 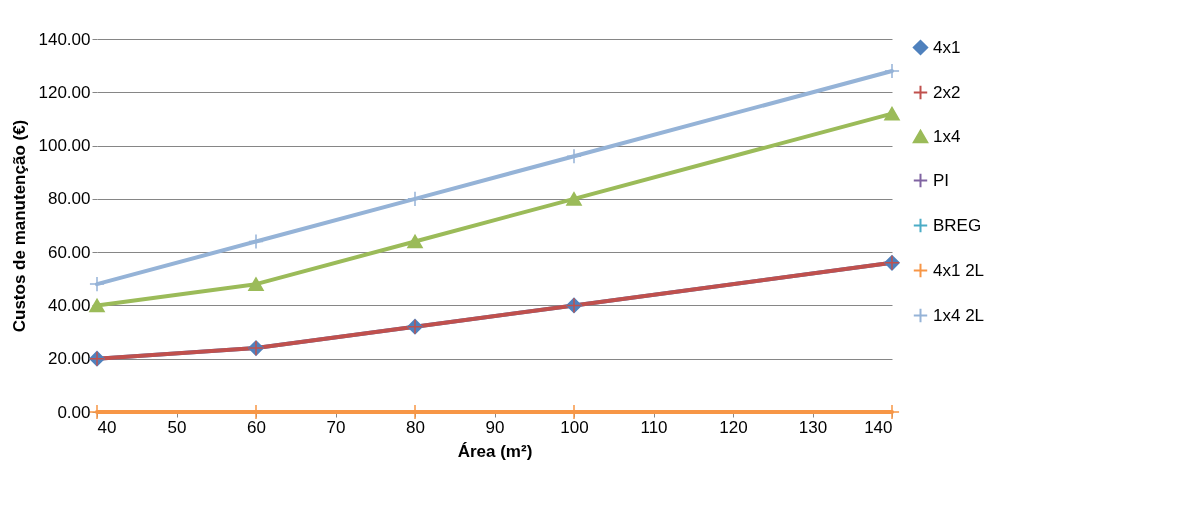 What do you see at coordinates (19, 226) in the screenshot?
I see `y-axis-title: Custos de manutenção (€)` at bounding box center [19, 226].